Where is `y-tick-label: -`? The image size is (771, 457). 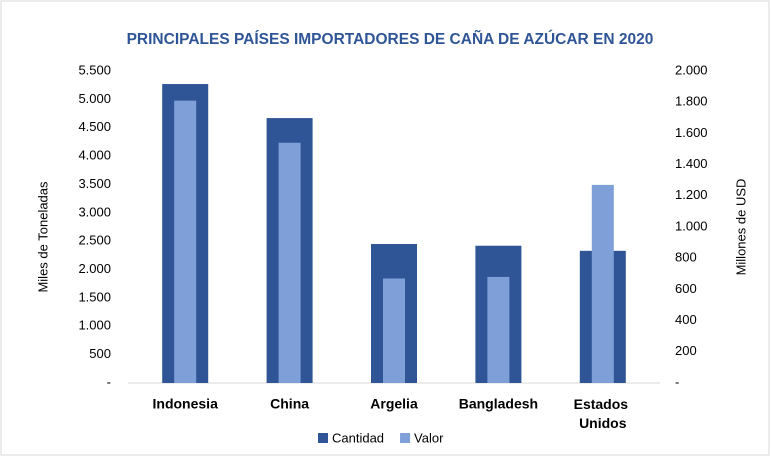
y-tick-label: - is located at coordinates (109, 381).